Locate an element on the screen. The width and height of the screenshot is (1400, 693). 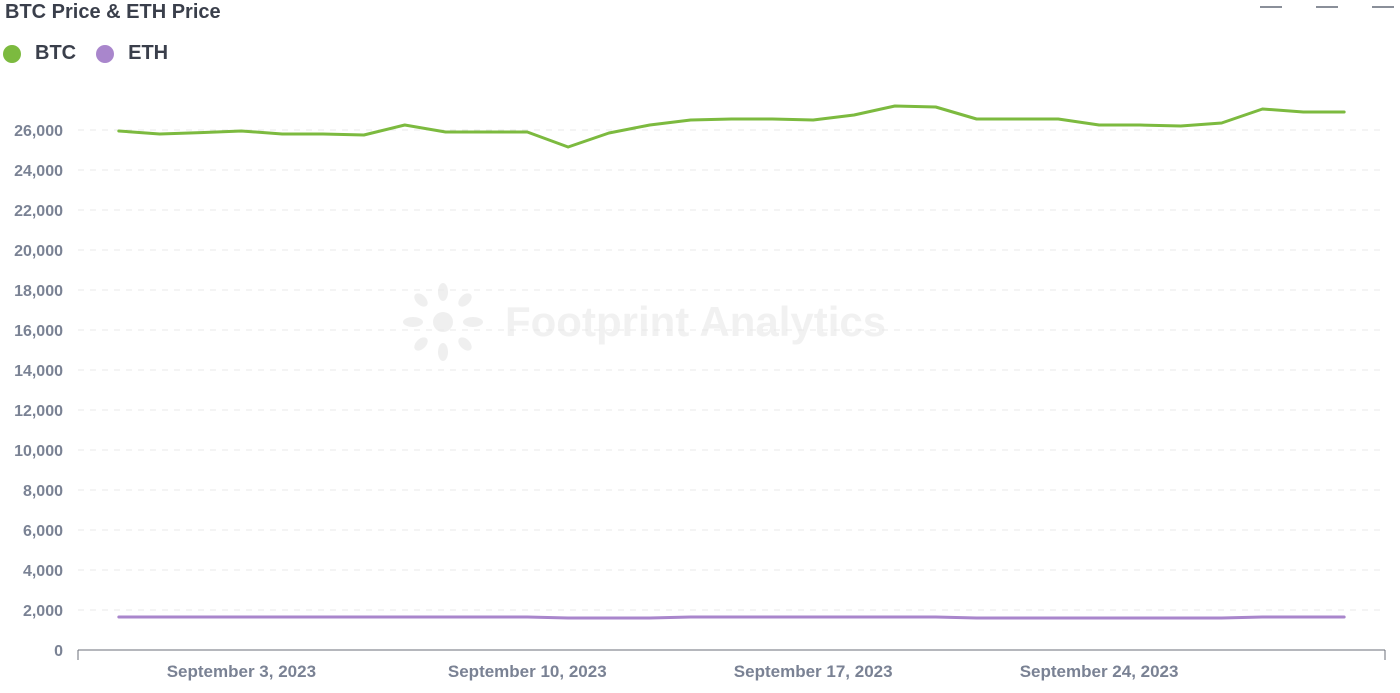
chart-toolbar is located at coordinates (1327, 4).